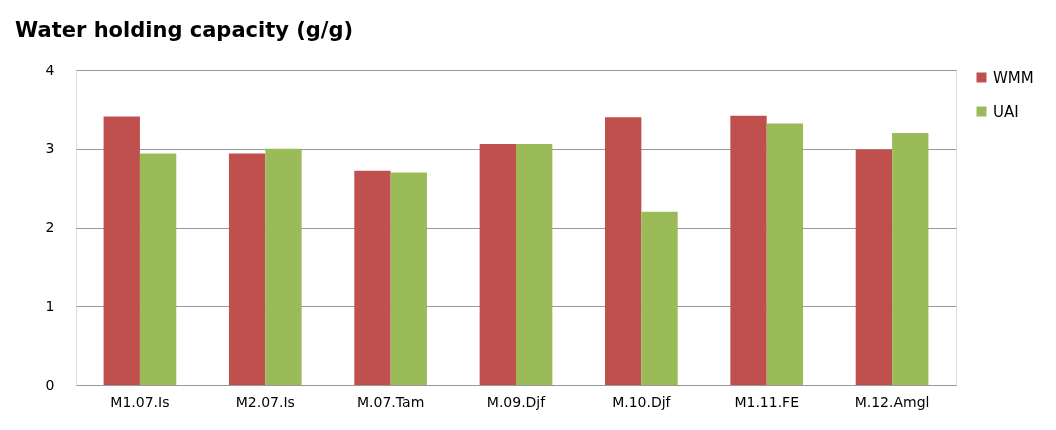  Describe the element at coordinates (1006, 111) in the screenshot. I see `legend-label: UAI` at that location.